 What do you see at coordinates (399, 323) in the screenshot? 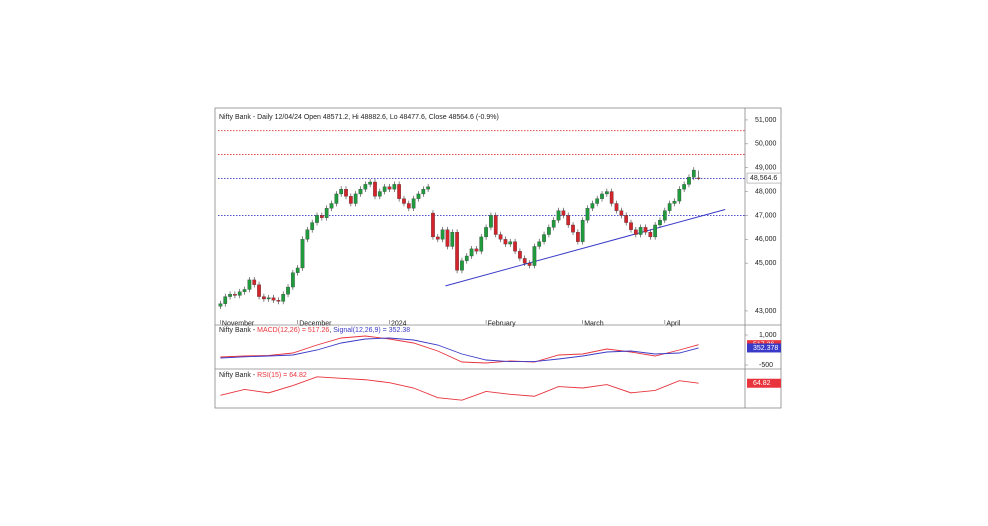
I see `x-tick-label: 2024` at bounding box center [399, 323].